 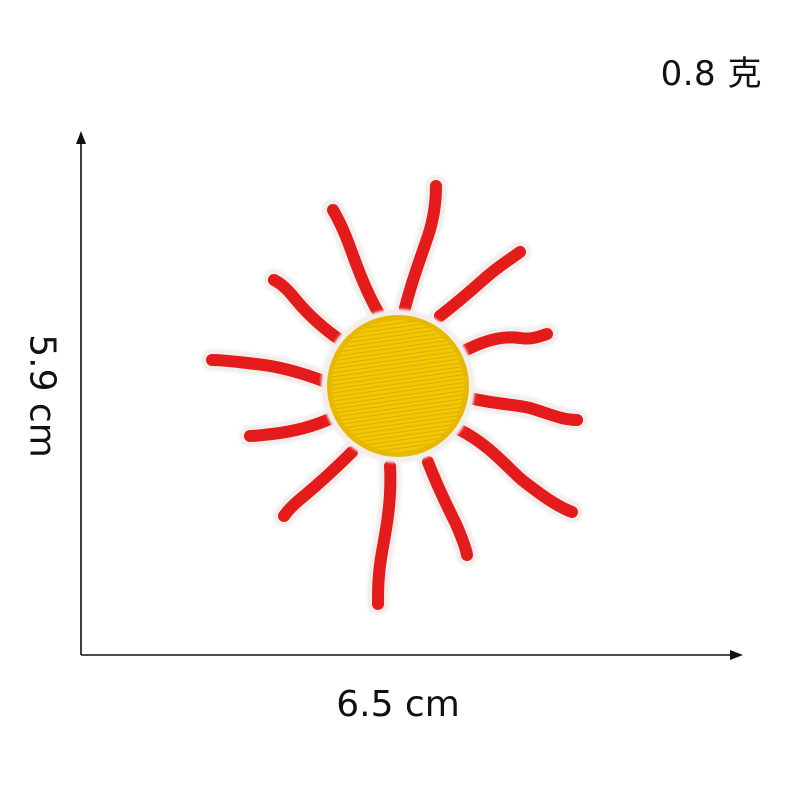 What do you see at coordinates (398, 386) in the screenshot?
I see `sun-center` at bounding box center [398, 386].